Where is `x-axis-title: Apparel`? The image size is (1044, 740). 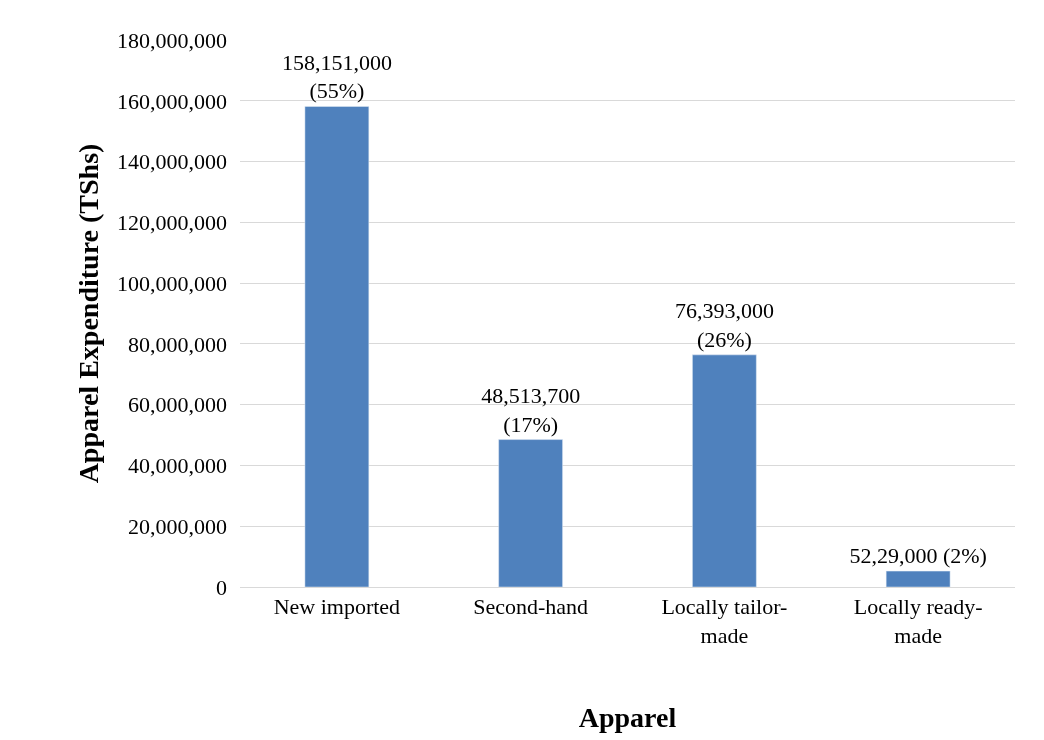
x-axis-title: Apparel is located at coordinates (627, 718).